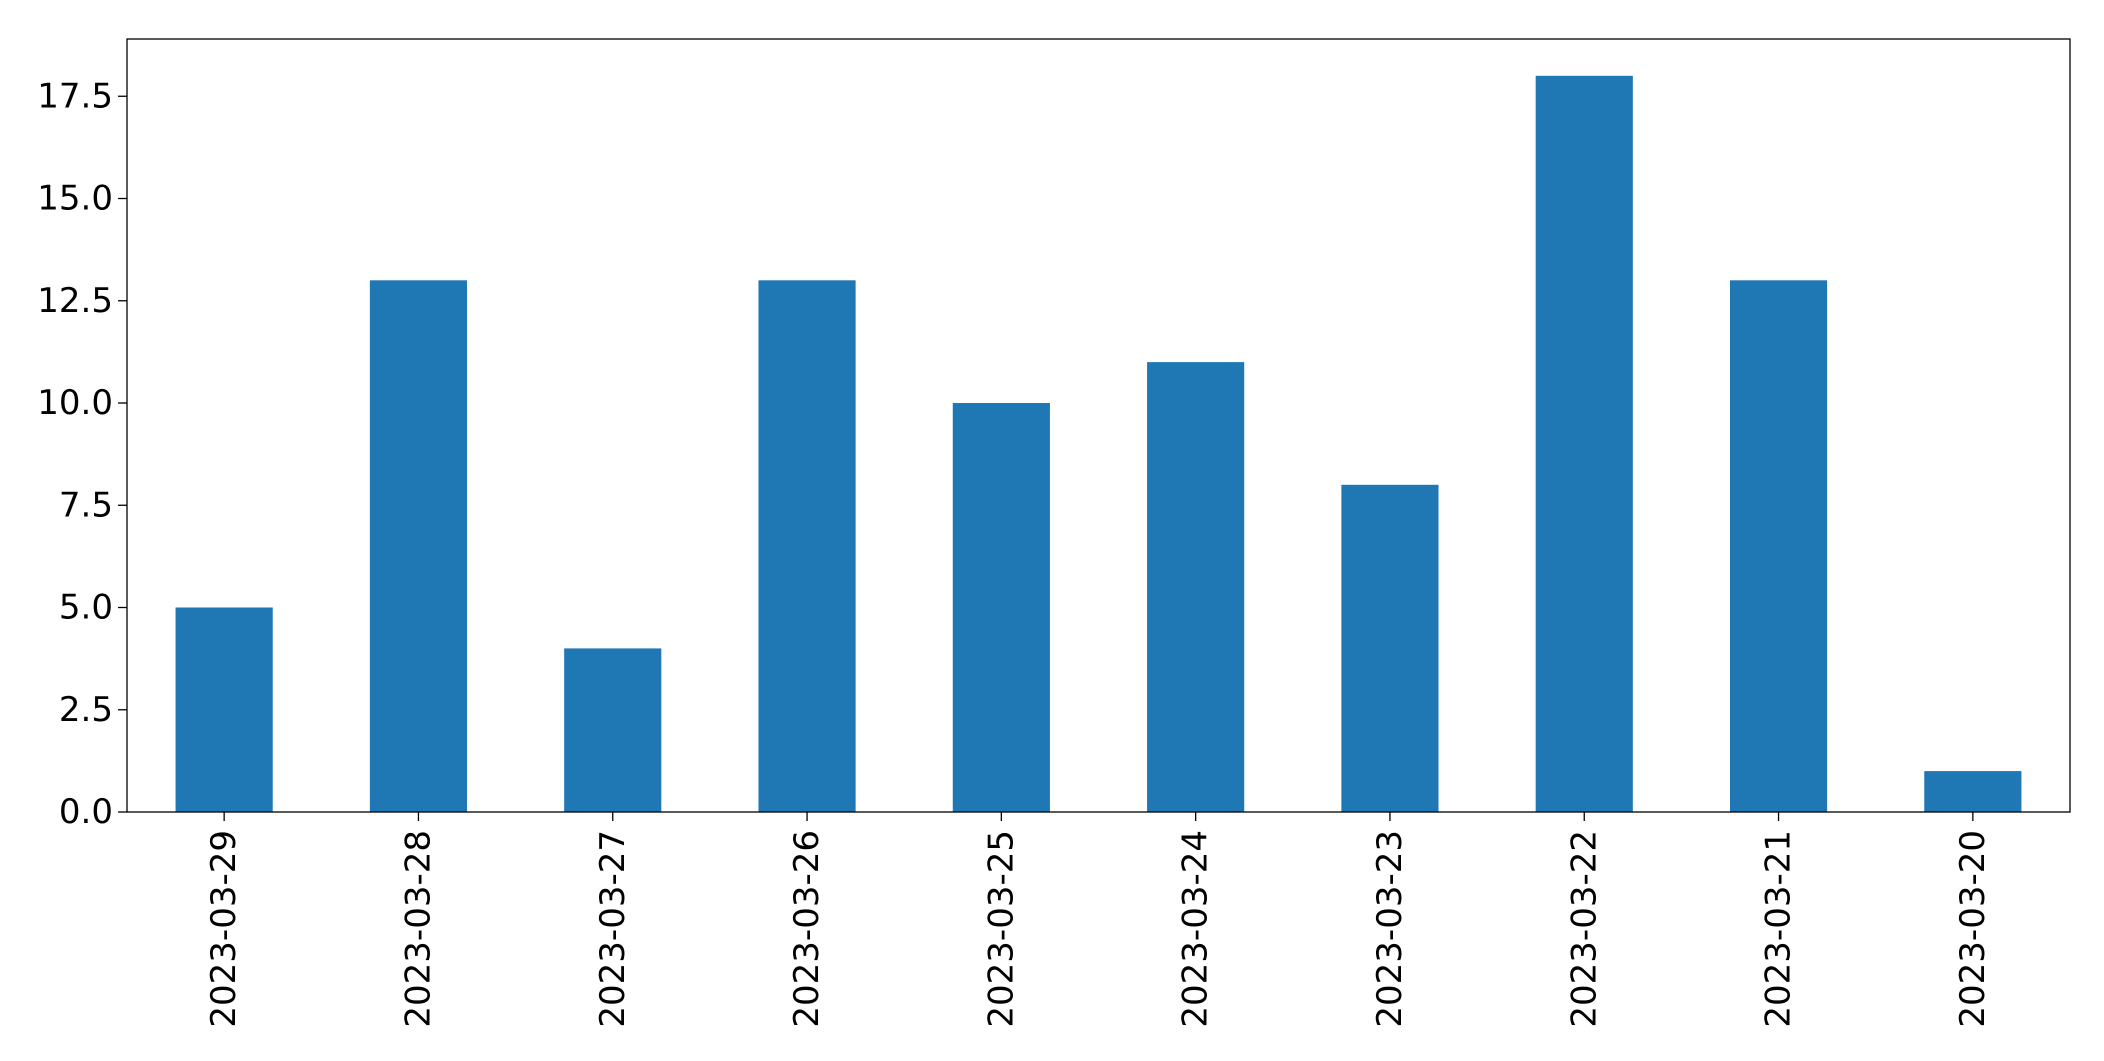 The image size is (2104, 1061). Describe the element at coordinates (1196, 929) in the screenshot. I see `x-tick-label: 2023-03-24` at that location.